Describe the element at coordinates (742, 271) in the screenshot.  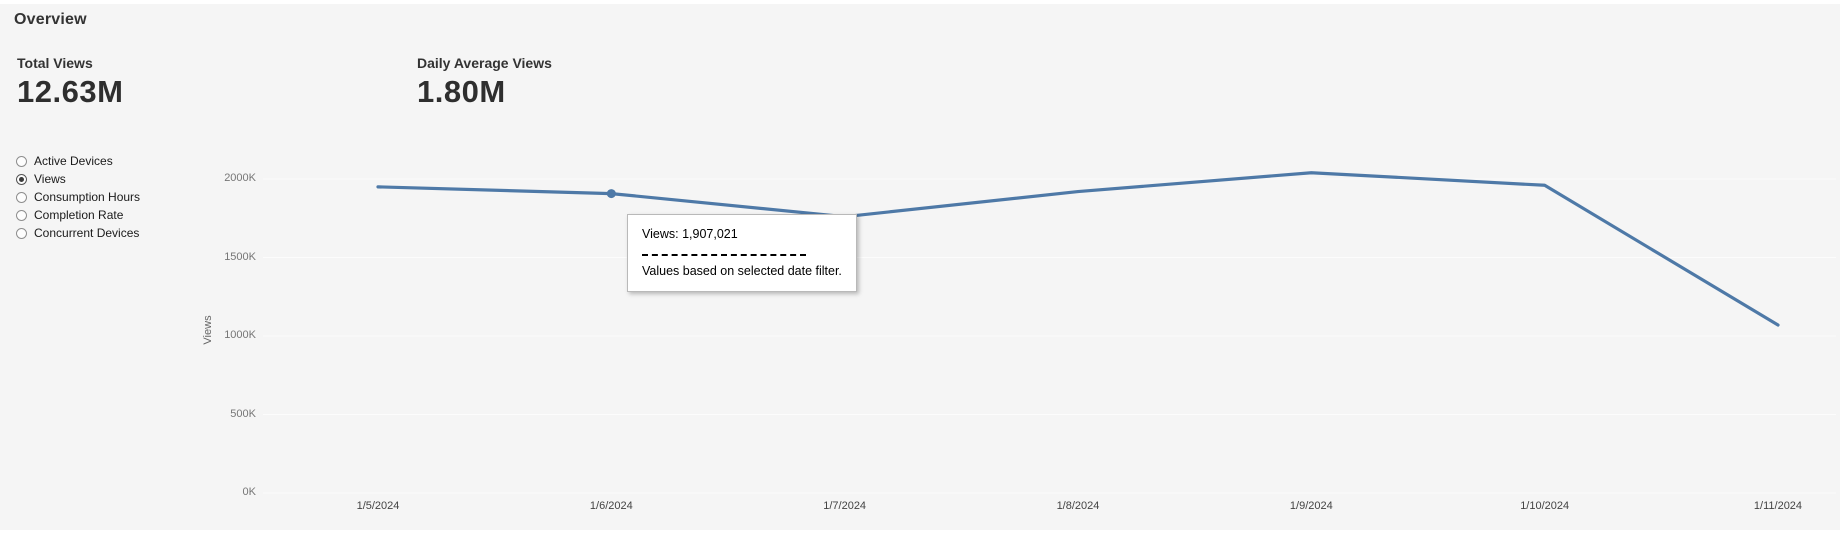
I see `tooltip-note: Values based on selected date filter.` at that location.